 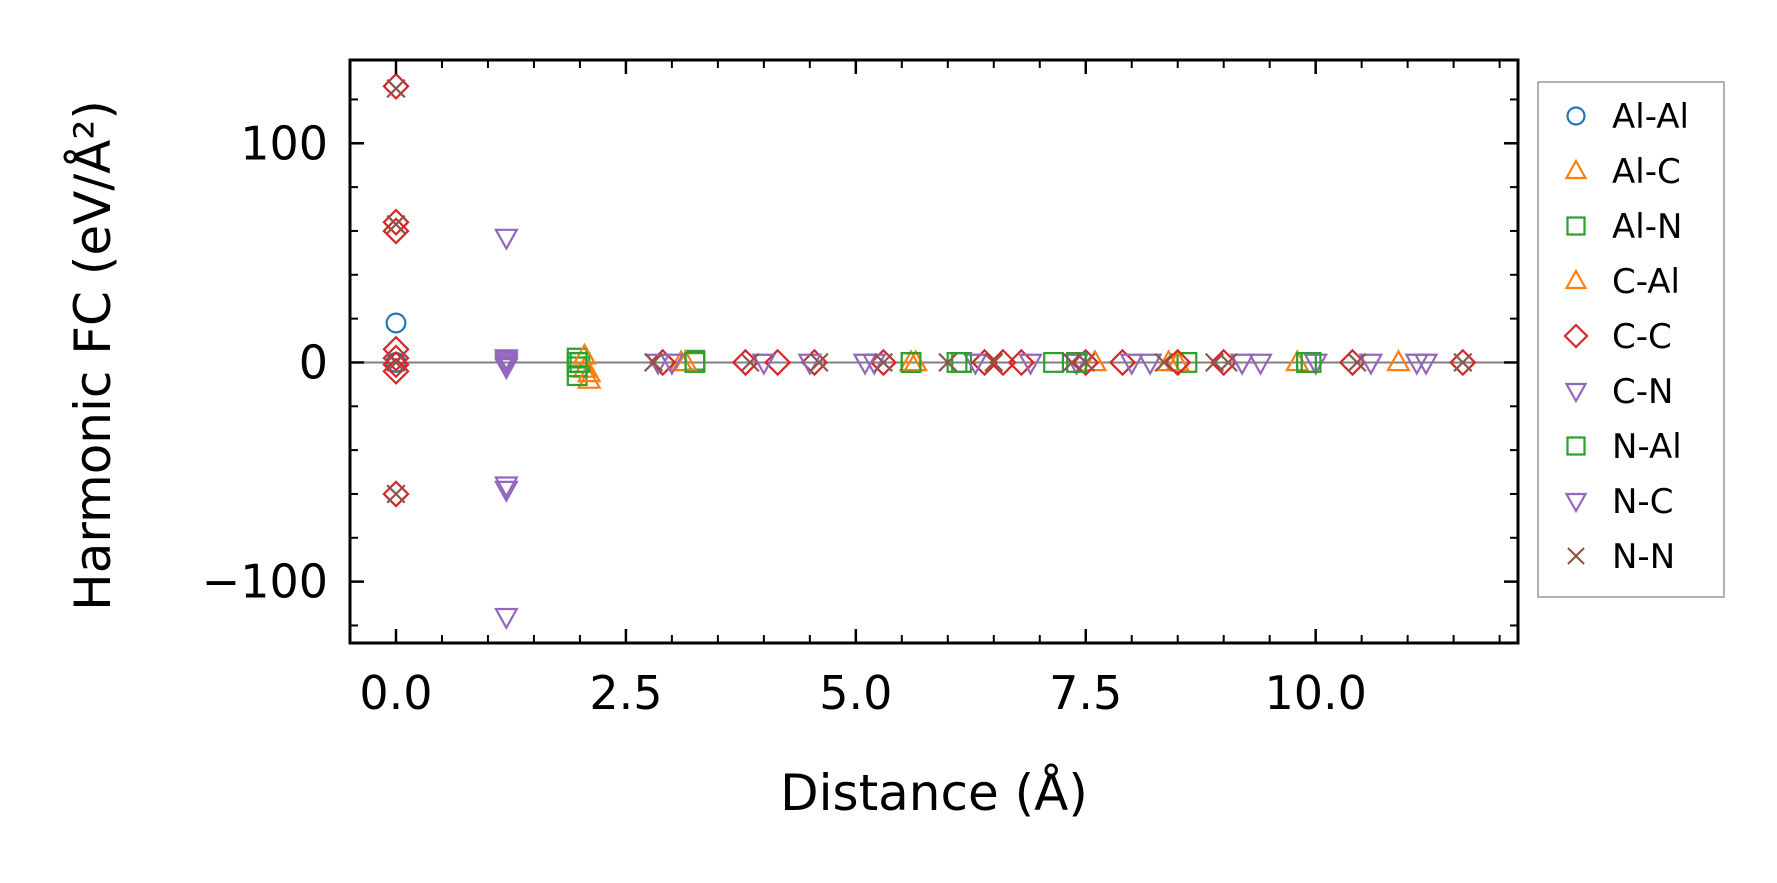 What do you see at coordinates (934, 793) in the screenshot?
I see `x-axis-label: Distance (Å)` at bounding box center [934, 793].